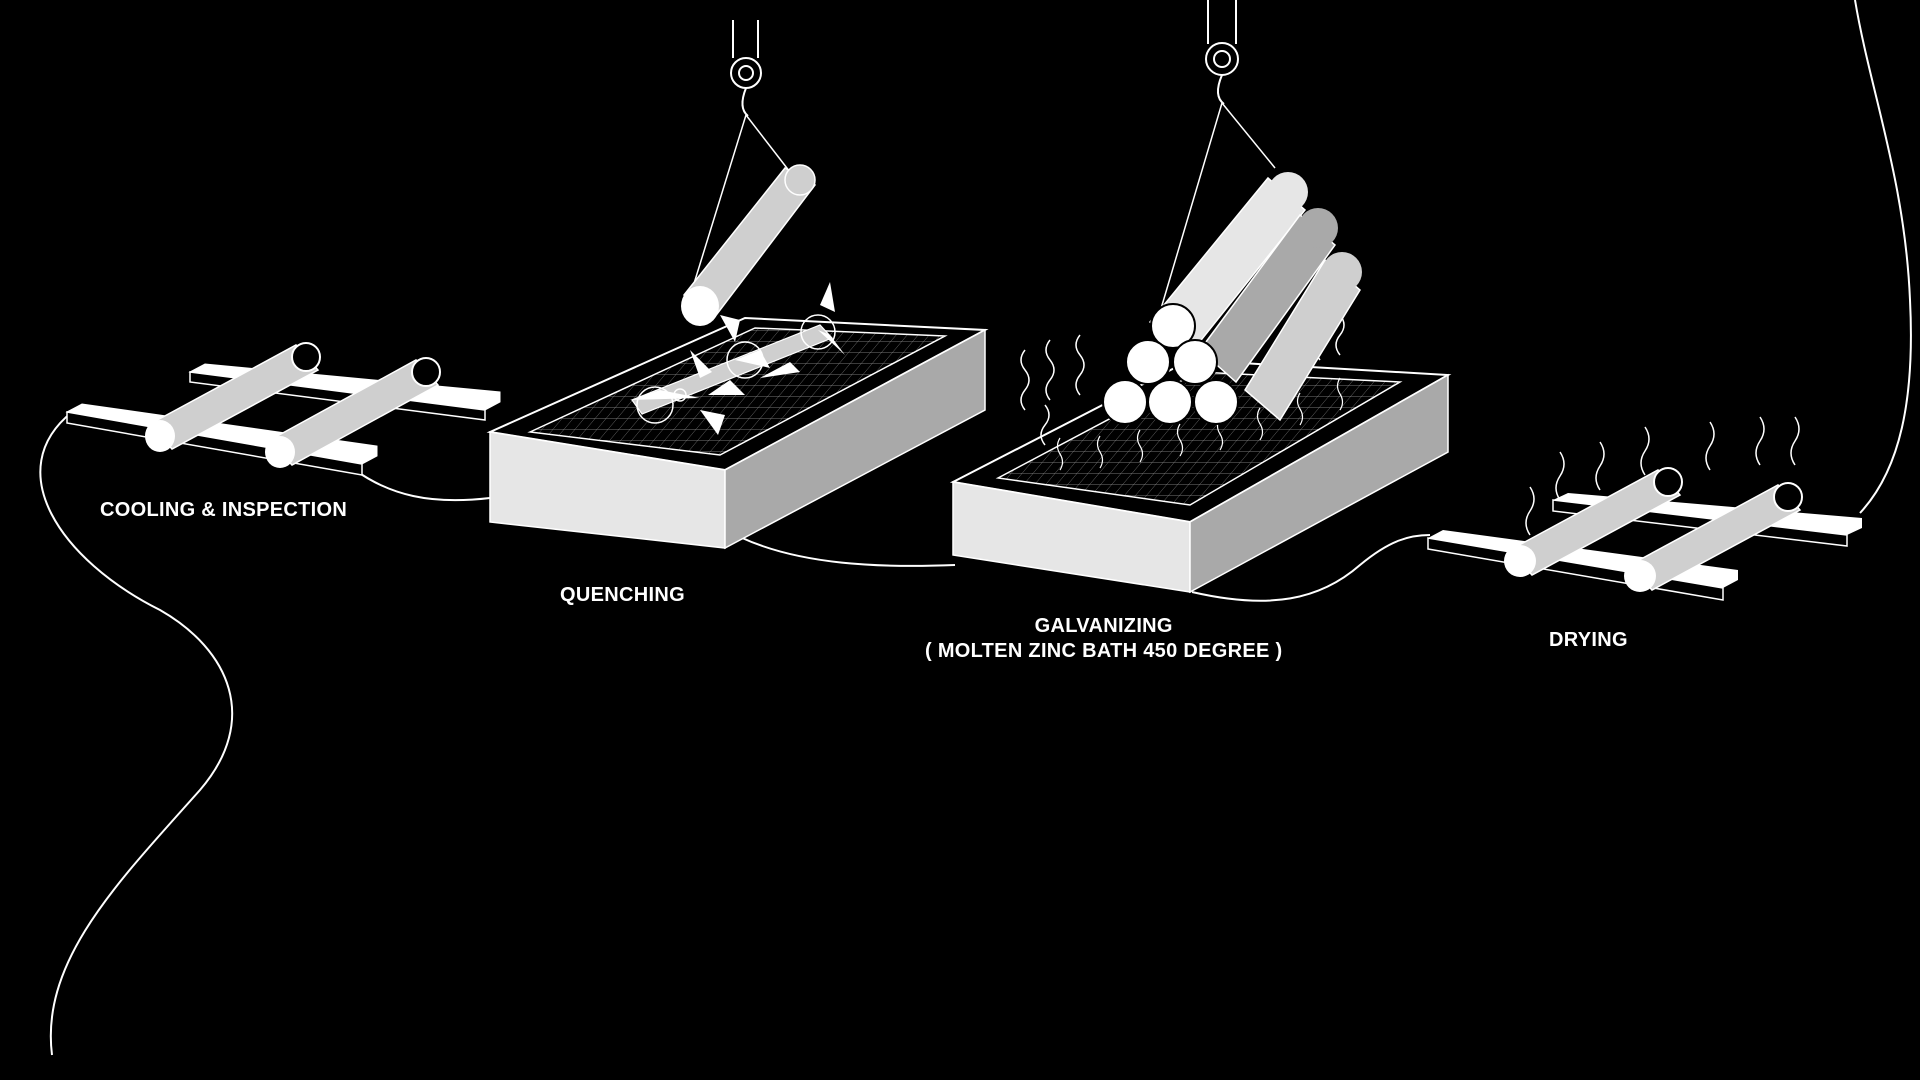  What do you see at coordinates (224, 510) in the screenshot?
I see `cooling-inspection-label: COOLING & INSPECTION` at bounding box center [224, 510].